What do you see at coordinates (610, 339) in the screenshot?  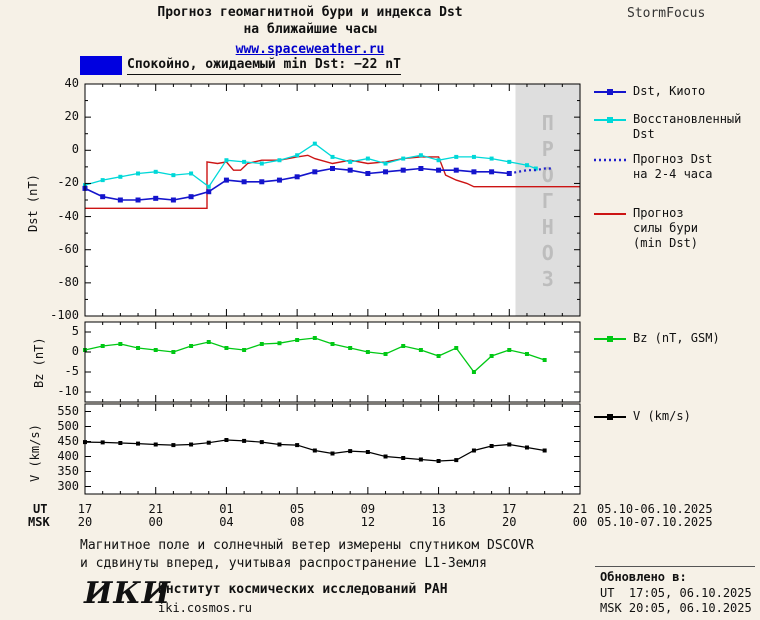 I see `legend-marker-bz` at bounding box center [610, 339].